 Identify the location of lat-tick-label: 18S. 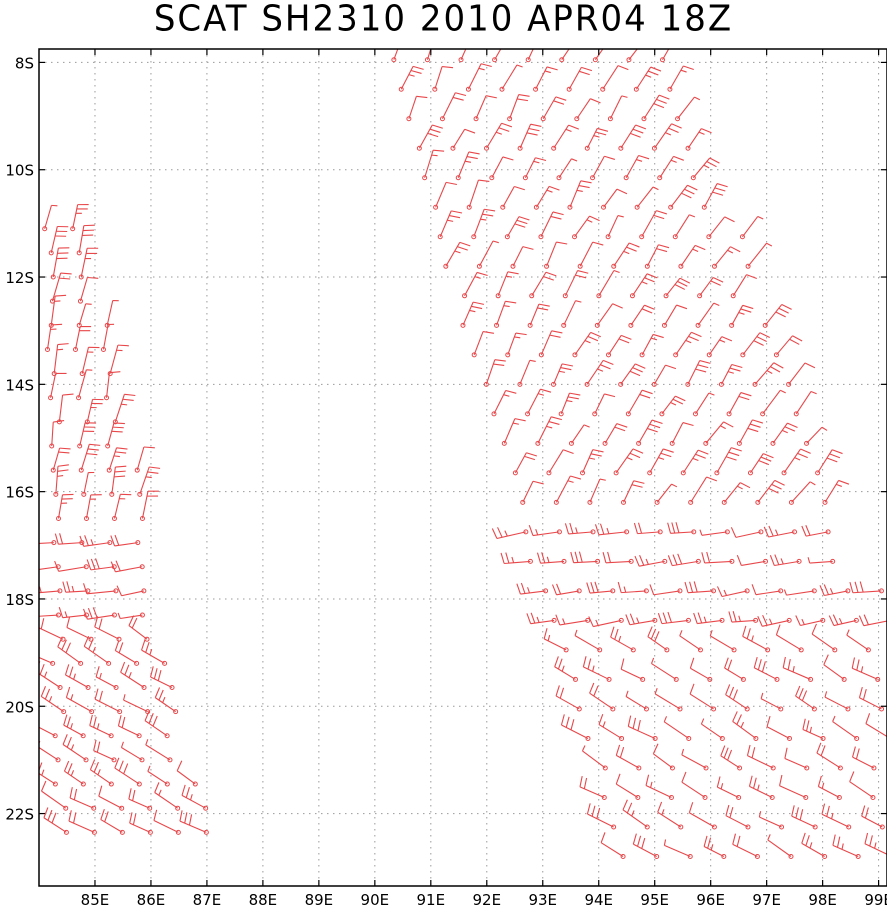
(19, 600).